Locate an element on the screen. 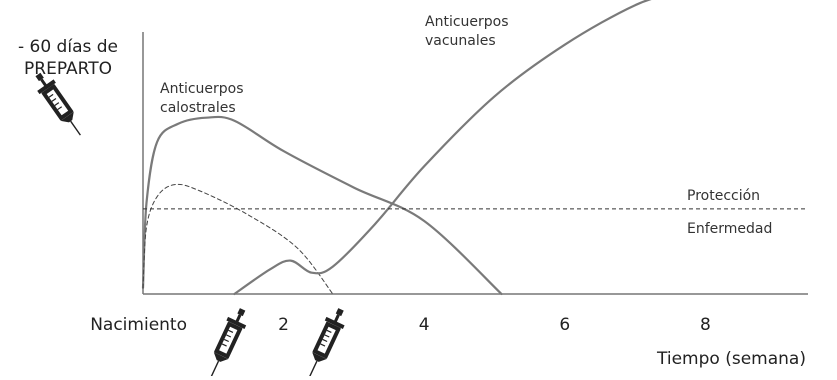 Image resolution: width=837 pixels, height=380 pixels. x-tick-label-8: 8 is located at coordinates (705, 325).